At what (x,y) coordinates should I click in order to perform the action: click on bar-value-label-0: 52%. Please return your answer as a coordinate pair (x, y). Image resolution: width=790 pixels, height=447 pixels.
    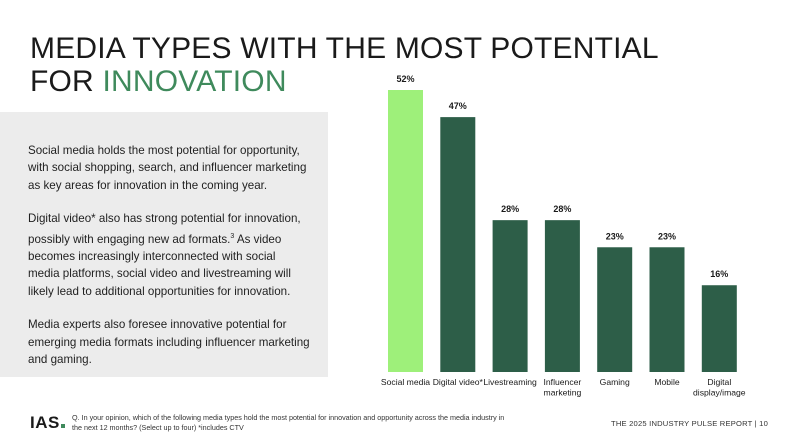
    Looking at the image, I should click on (405, 79).